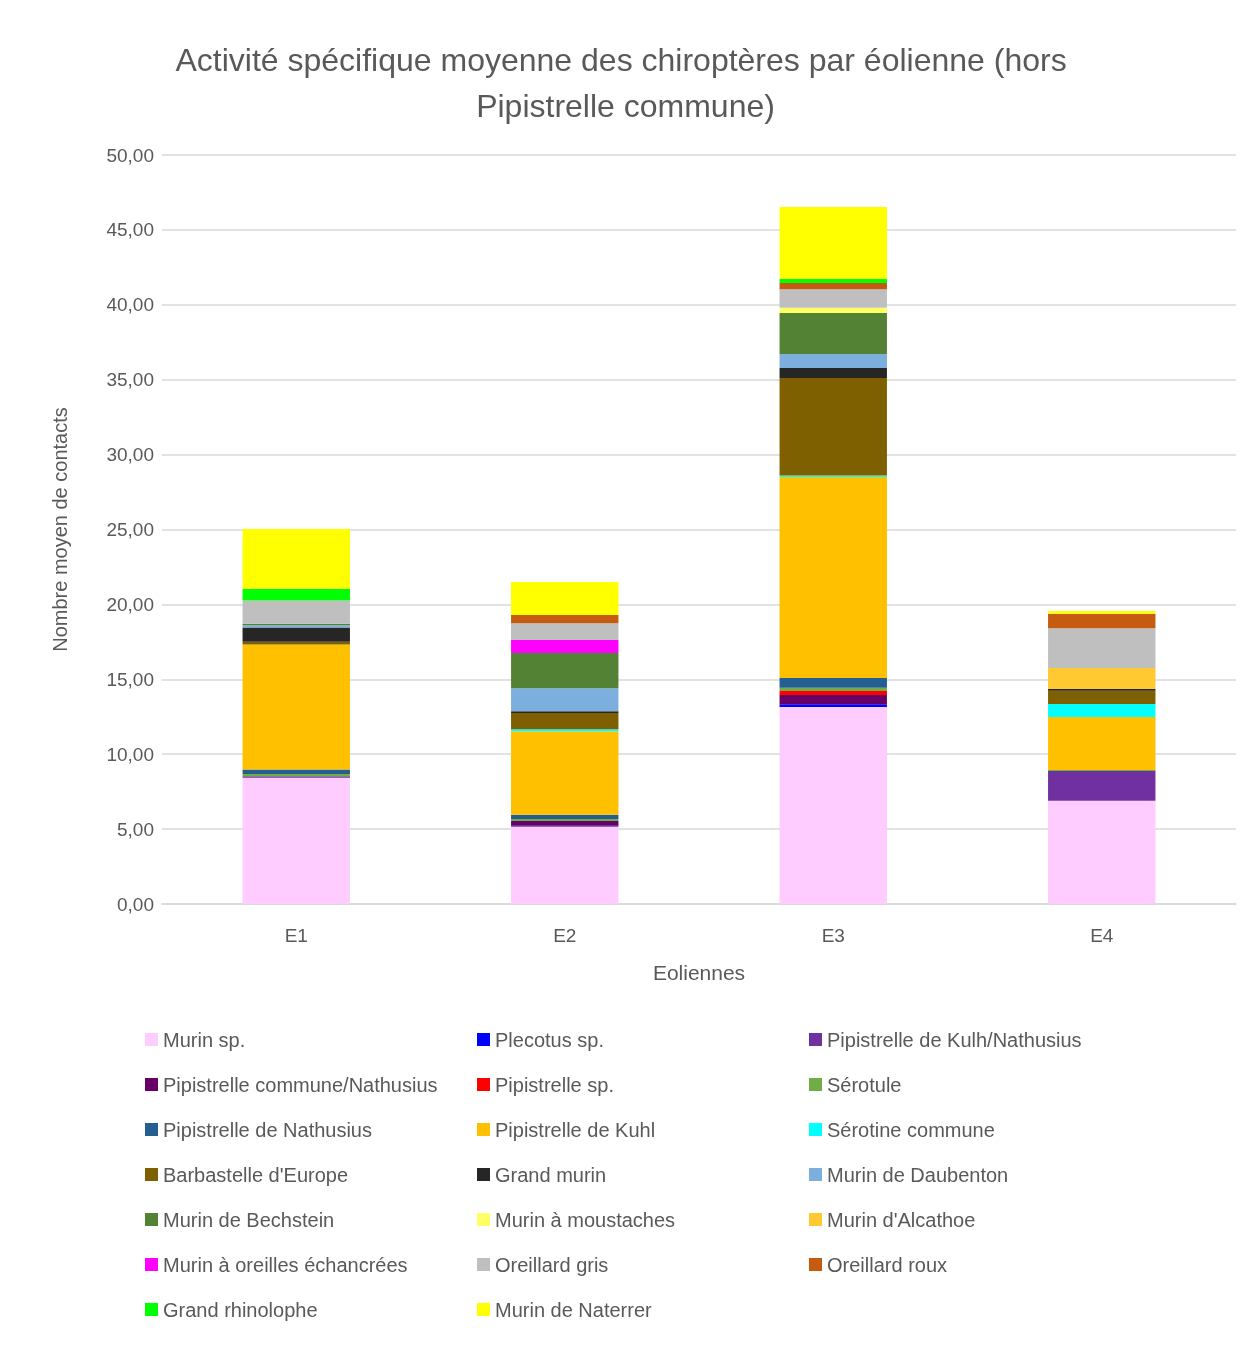  Describe the element at coordinates (585, 1219) in the screenshot. I see `legend-label: Murin à moustaches` at that location.